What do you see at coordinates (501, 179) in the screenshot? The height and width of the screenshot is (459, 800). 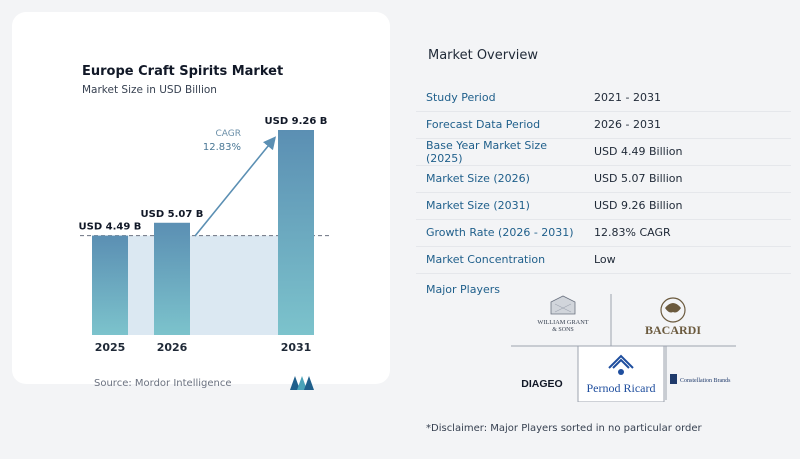 I see `row-key: Market Size (2026)` at bounding box center [501, 179].